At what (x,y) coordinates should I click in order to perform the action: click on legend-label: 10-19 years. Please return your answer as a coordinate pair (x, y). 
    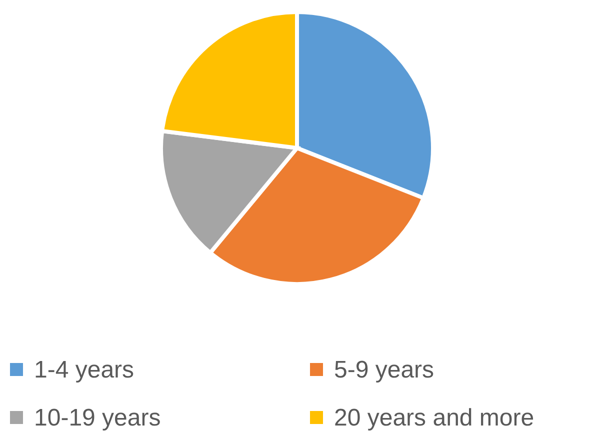
    Looking at the image, I should click on (97, 418).